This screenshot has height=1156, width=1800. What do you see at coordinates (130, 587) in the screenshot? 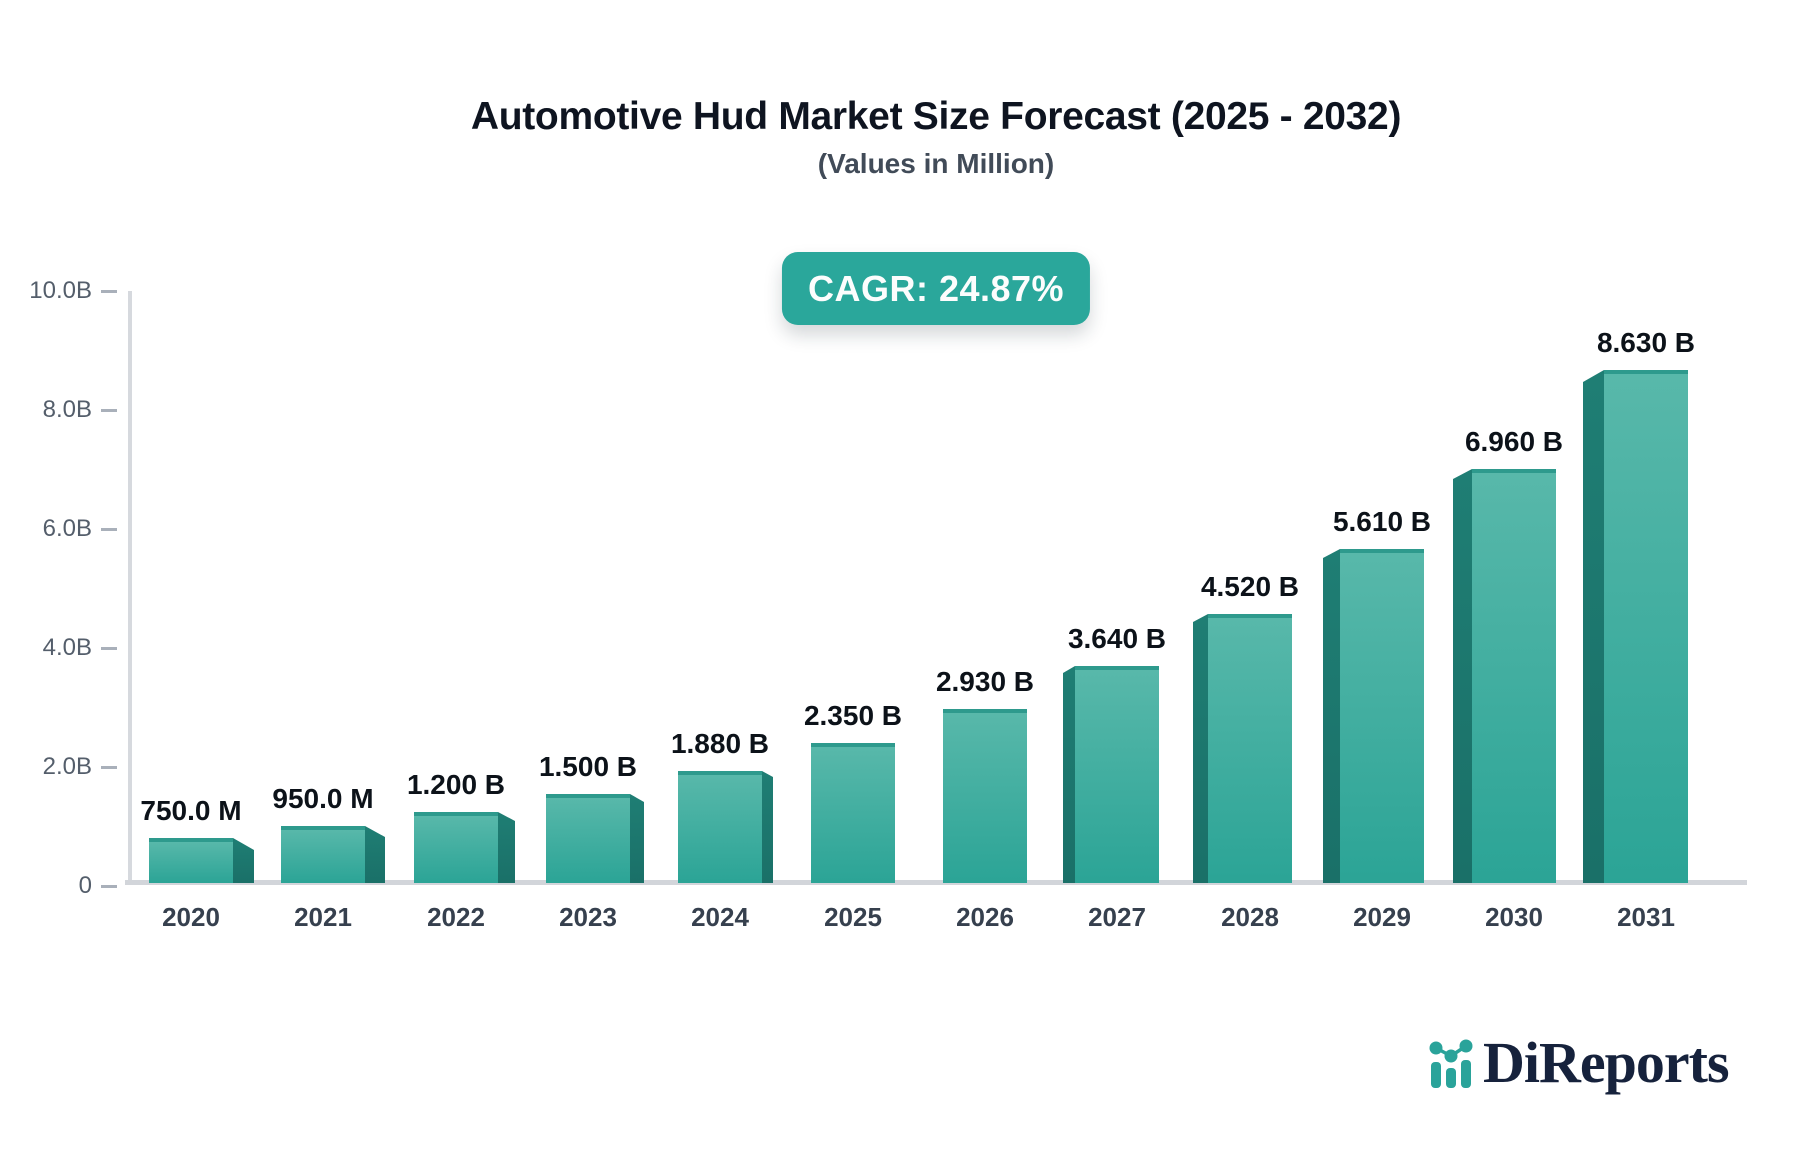
I see `y-axis-line` at bounding box center [130, 587].